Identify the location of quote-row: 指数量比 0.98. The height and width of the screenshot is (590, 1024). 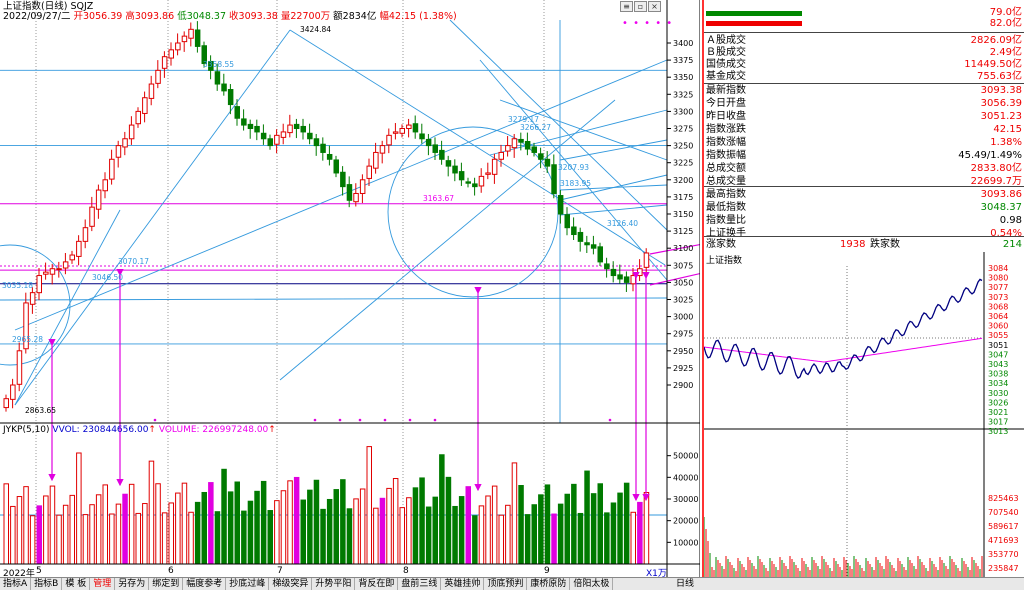
(864, 220).